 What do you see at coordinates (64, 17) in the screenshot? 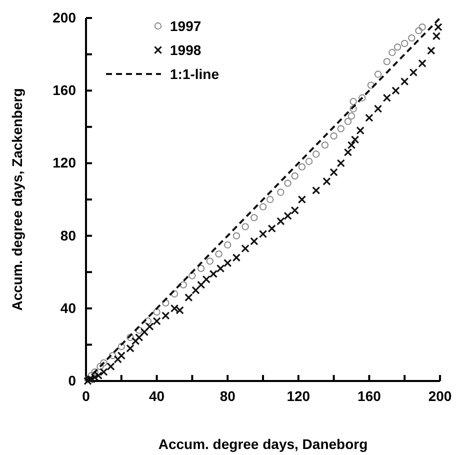
I see `y-tick-label: 200` at bounding box center [64, 17].